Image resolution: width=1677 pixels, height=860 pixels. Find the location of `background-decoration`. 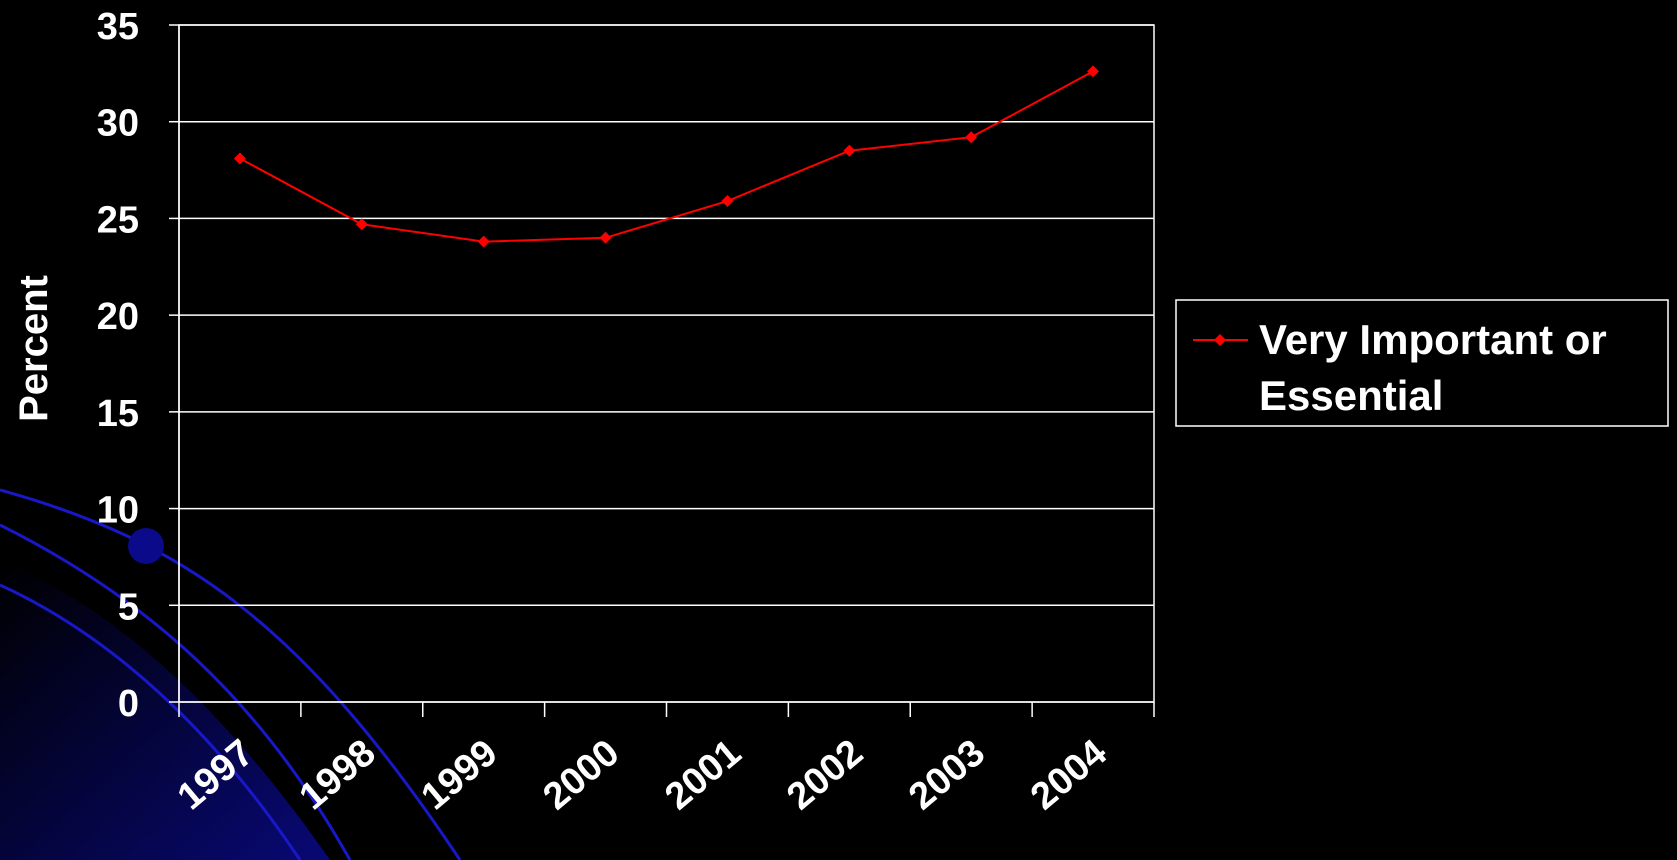

background-decoration is located at coordinates (231, 674).